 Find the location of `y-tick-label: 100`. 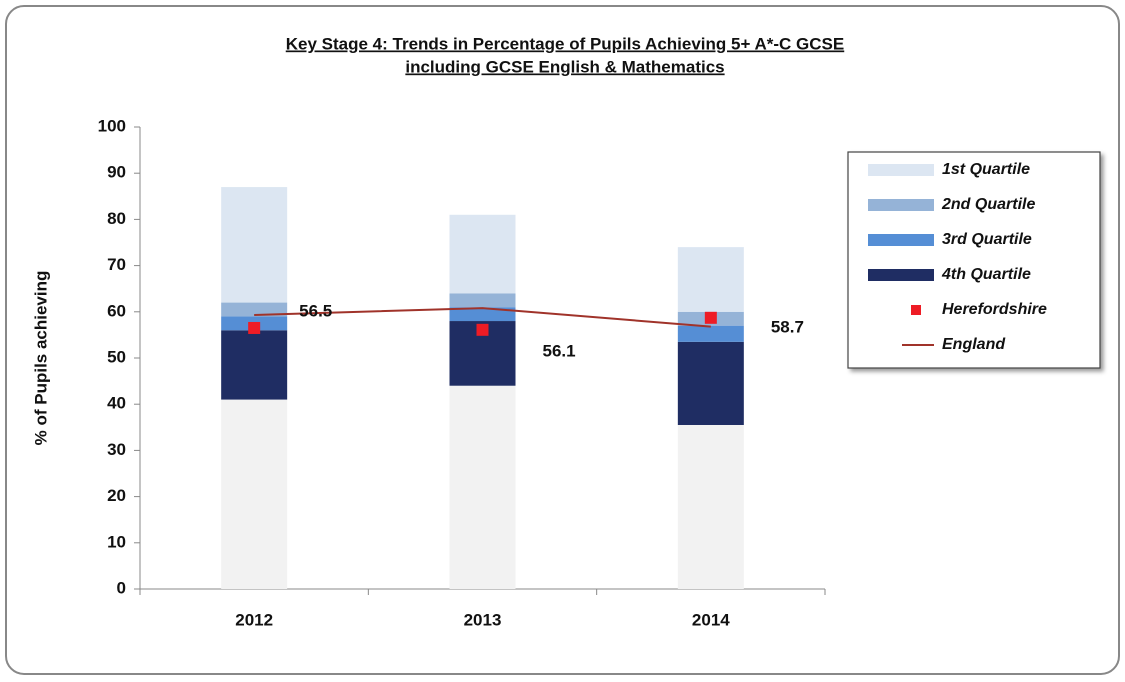

y-tick-label: 100 is located at coordinates (112, 125).